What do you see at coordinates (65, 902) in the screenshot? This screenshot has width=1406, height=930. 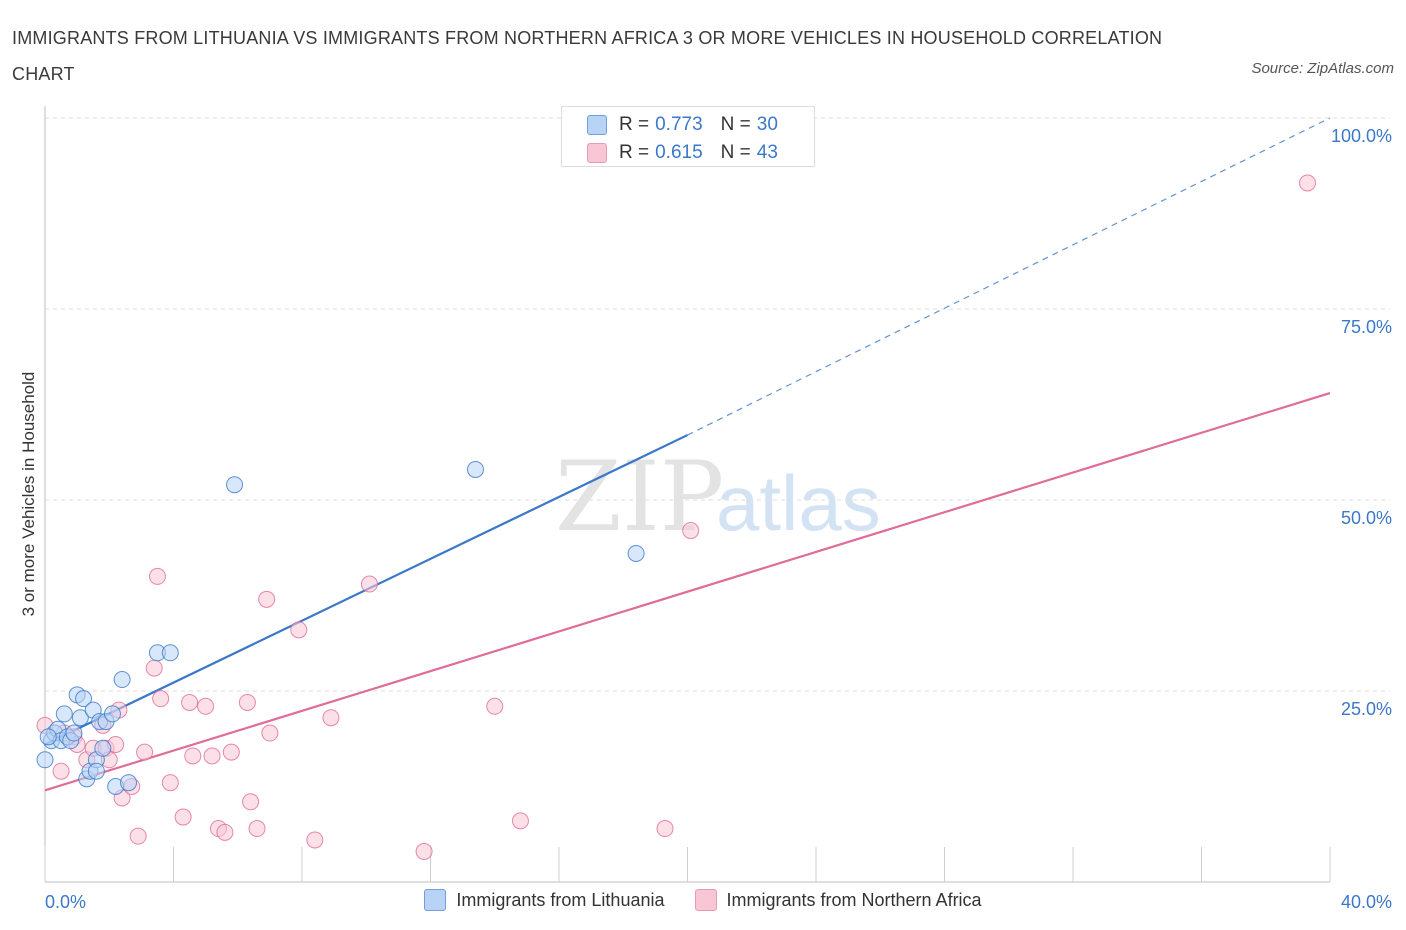 I see `x-tick-label-min: 0.0%` at bounding box center [65, 902].